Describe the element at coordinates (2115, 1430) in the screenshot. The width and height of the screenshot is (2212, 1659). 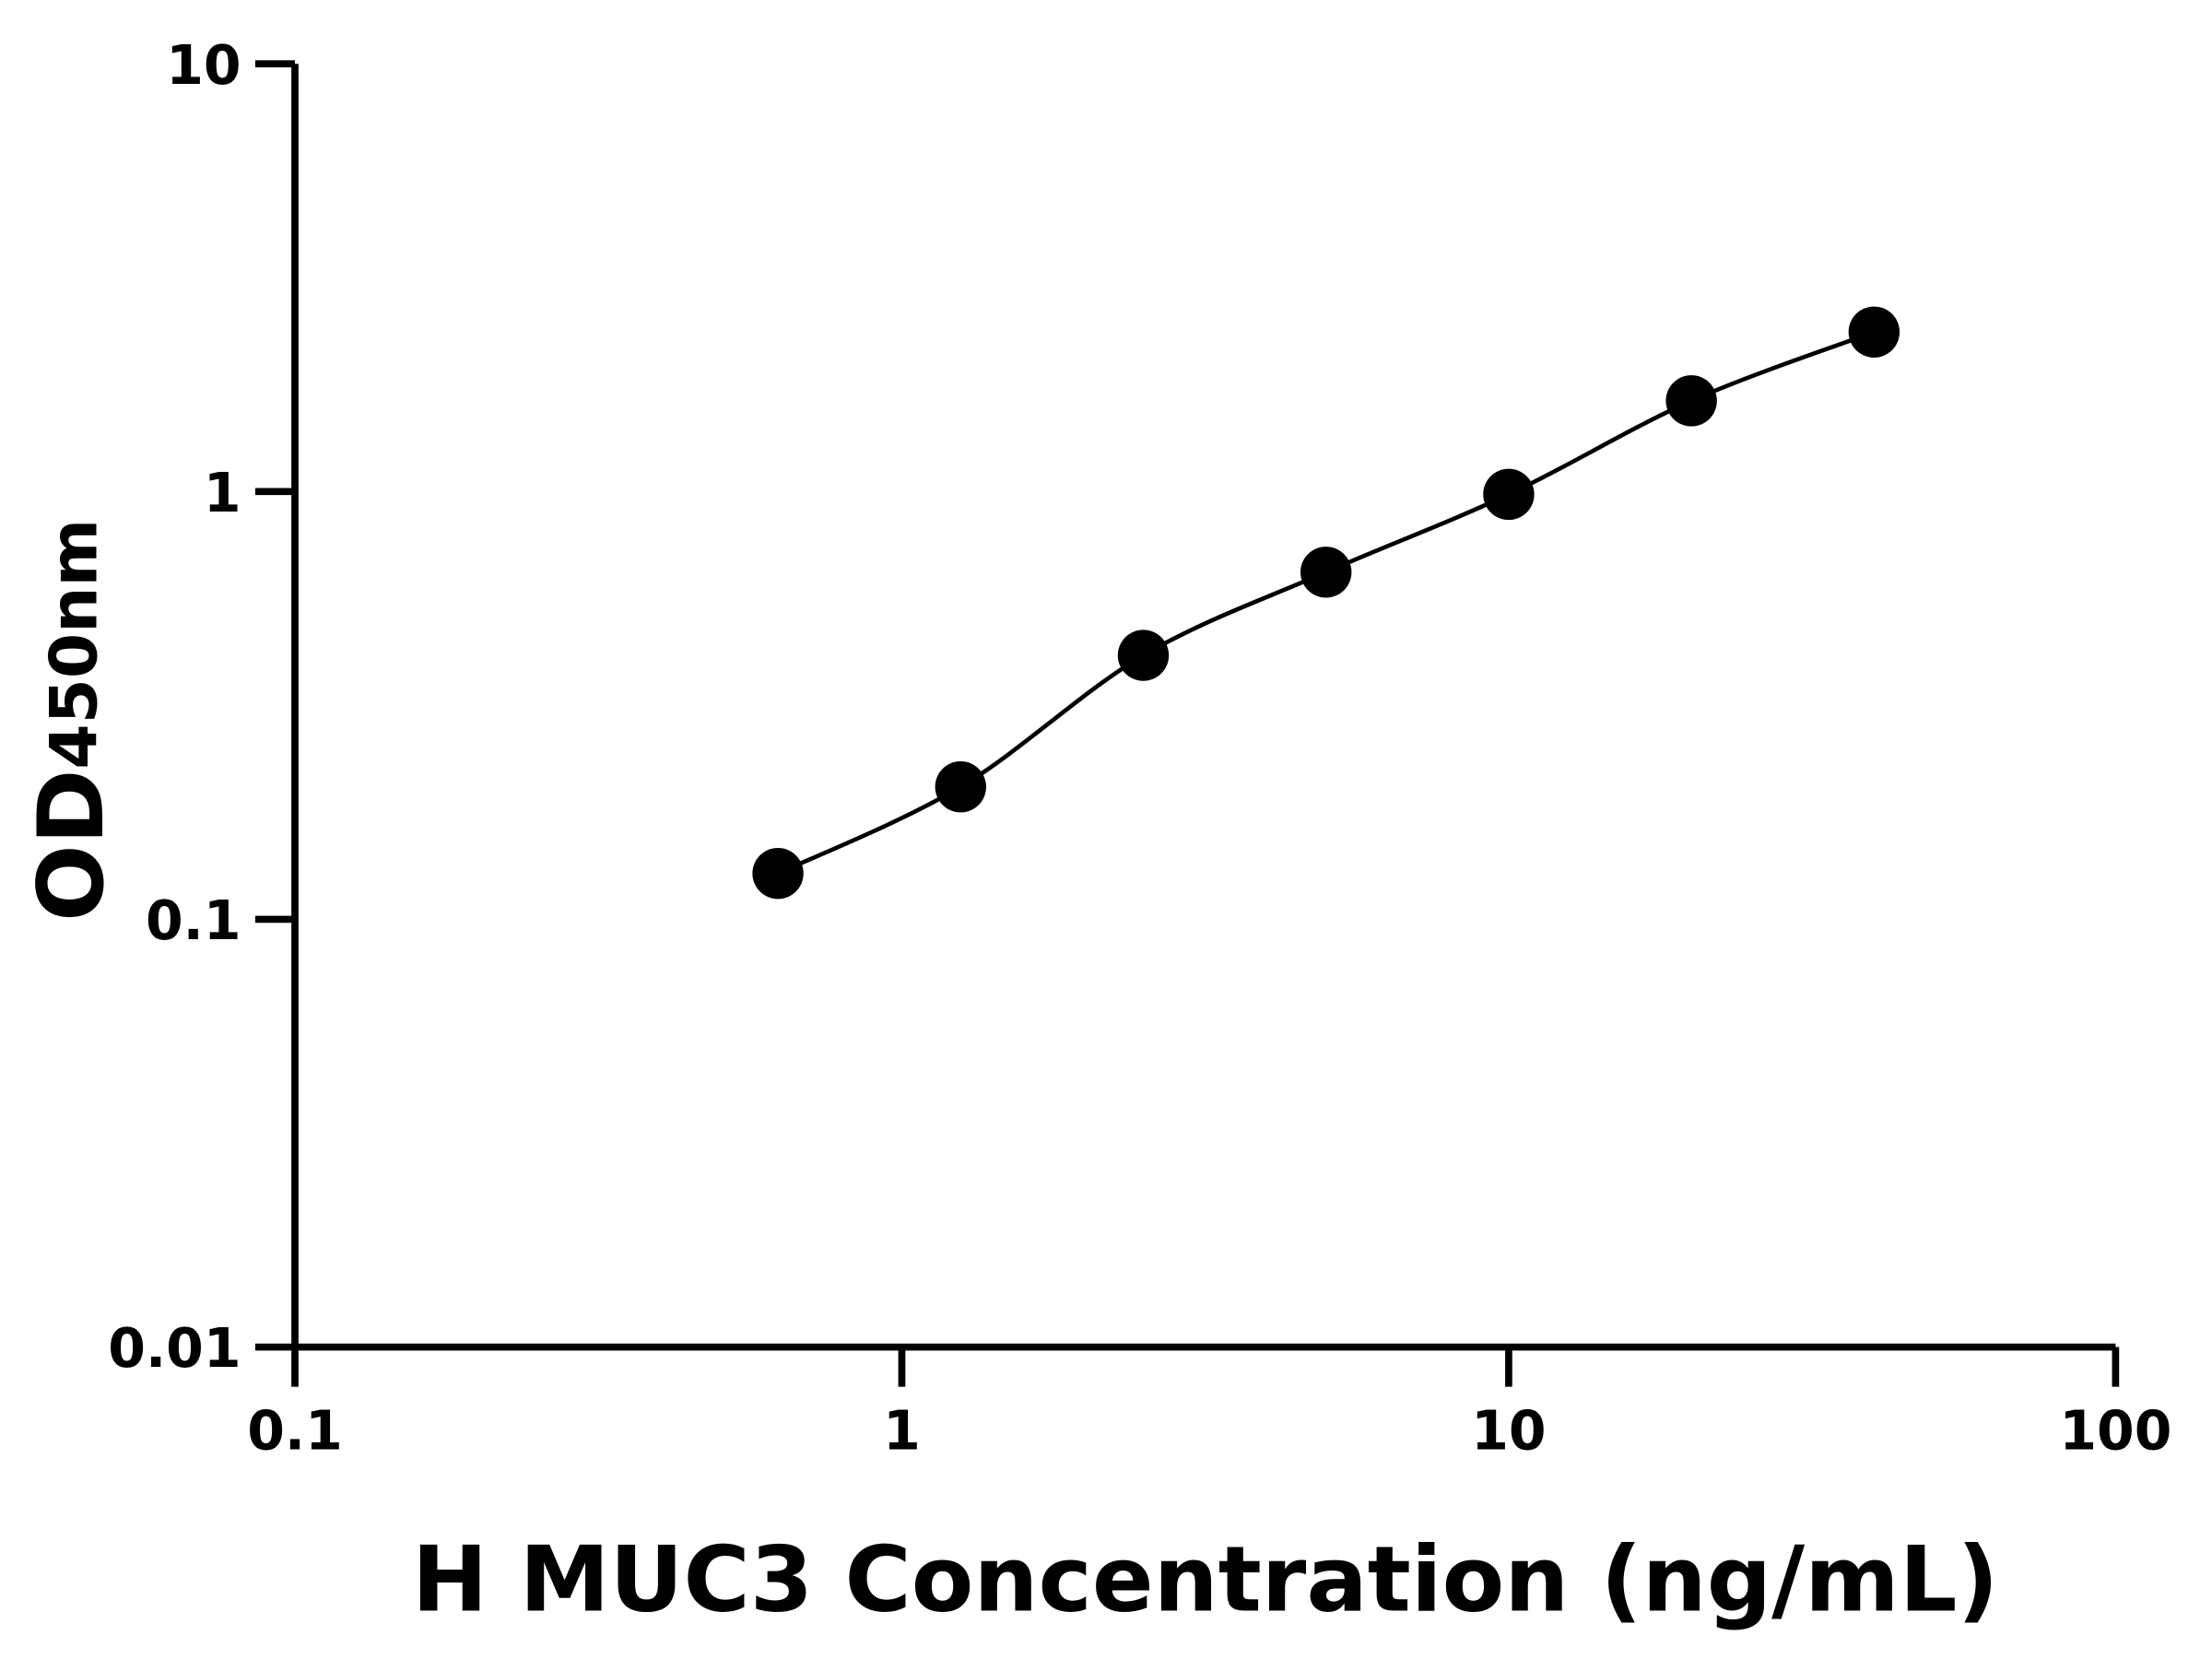
I see `x-tick-label: 100` at that location.